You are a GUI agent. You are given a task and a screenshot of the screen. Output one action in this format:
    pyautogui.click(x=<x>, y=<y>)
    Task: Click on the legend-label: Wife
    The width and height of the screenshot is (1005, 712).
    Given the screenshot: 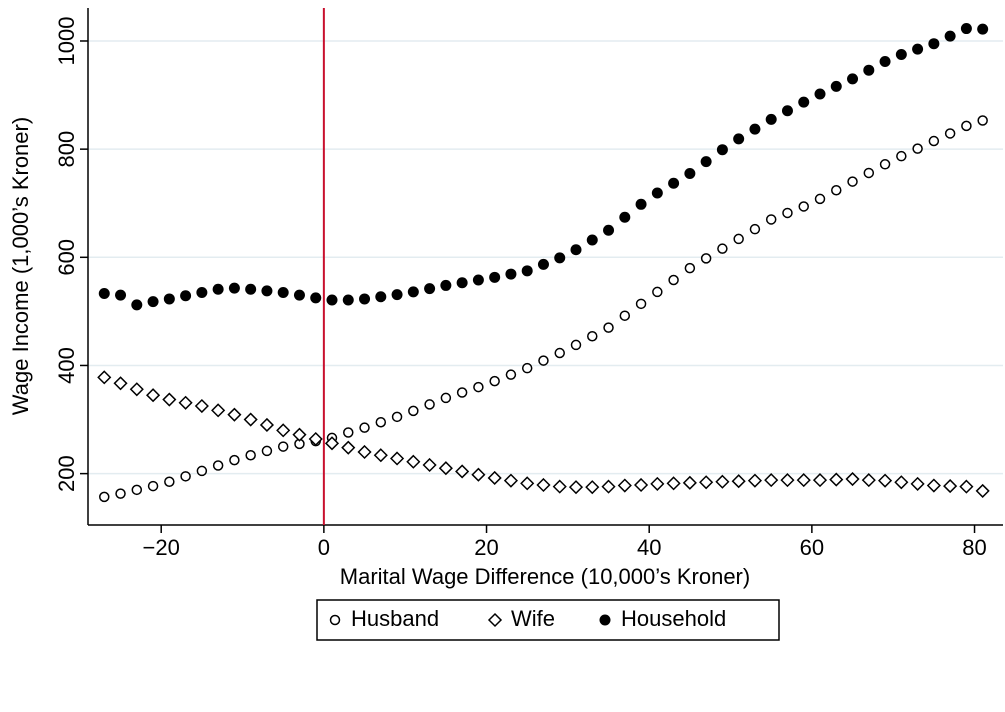 What is the action you would take?
    pyautogui.click(x=533, y=618)
    